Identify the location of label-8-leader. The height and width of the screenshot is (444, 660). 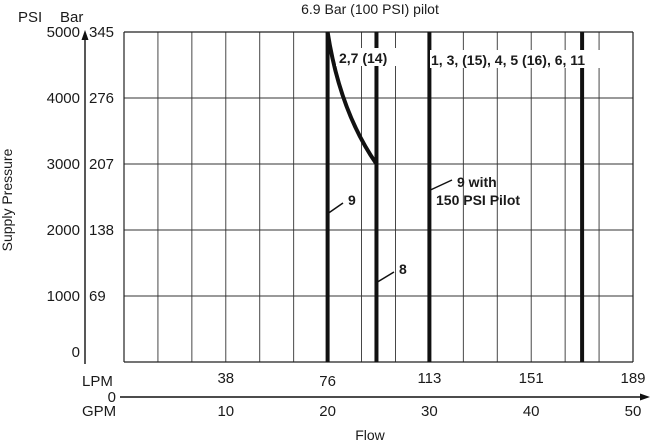
(386, 277).